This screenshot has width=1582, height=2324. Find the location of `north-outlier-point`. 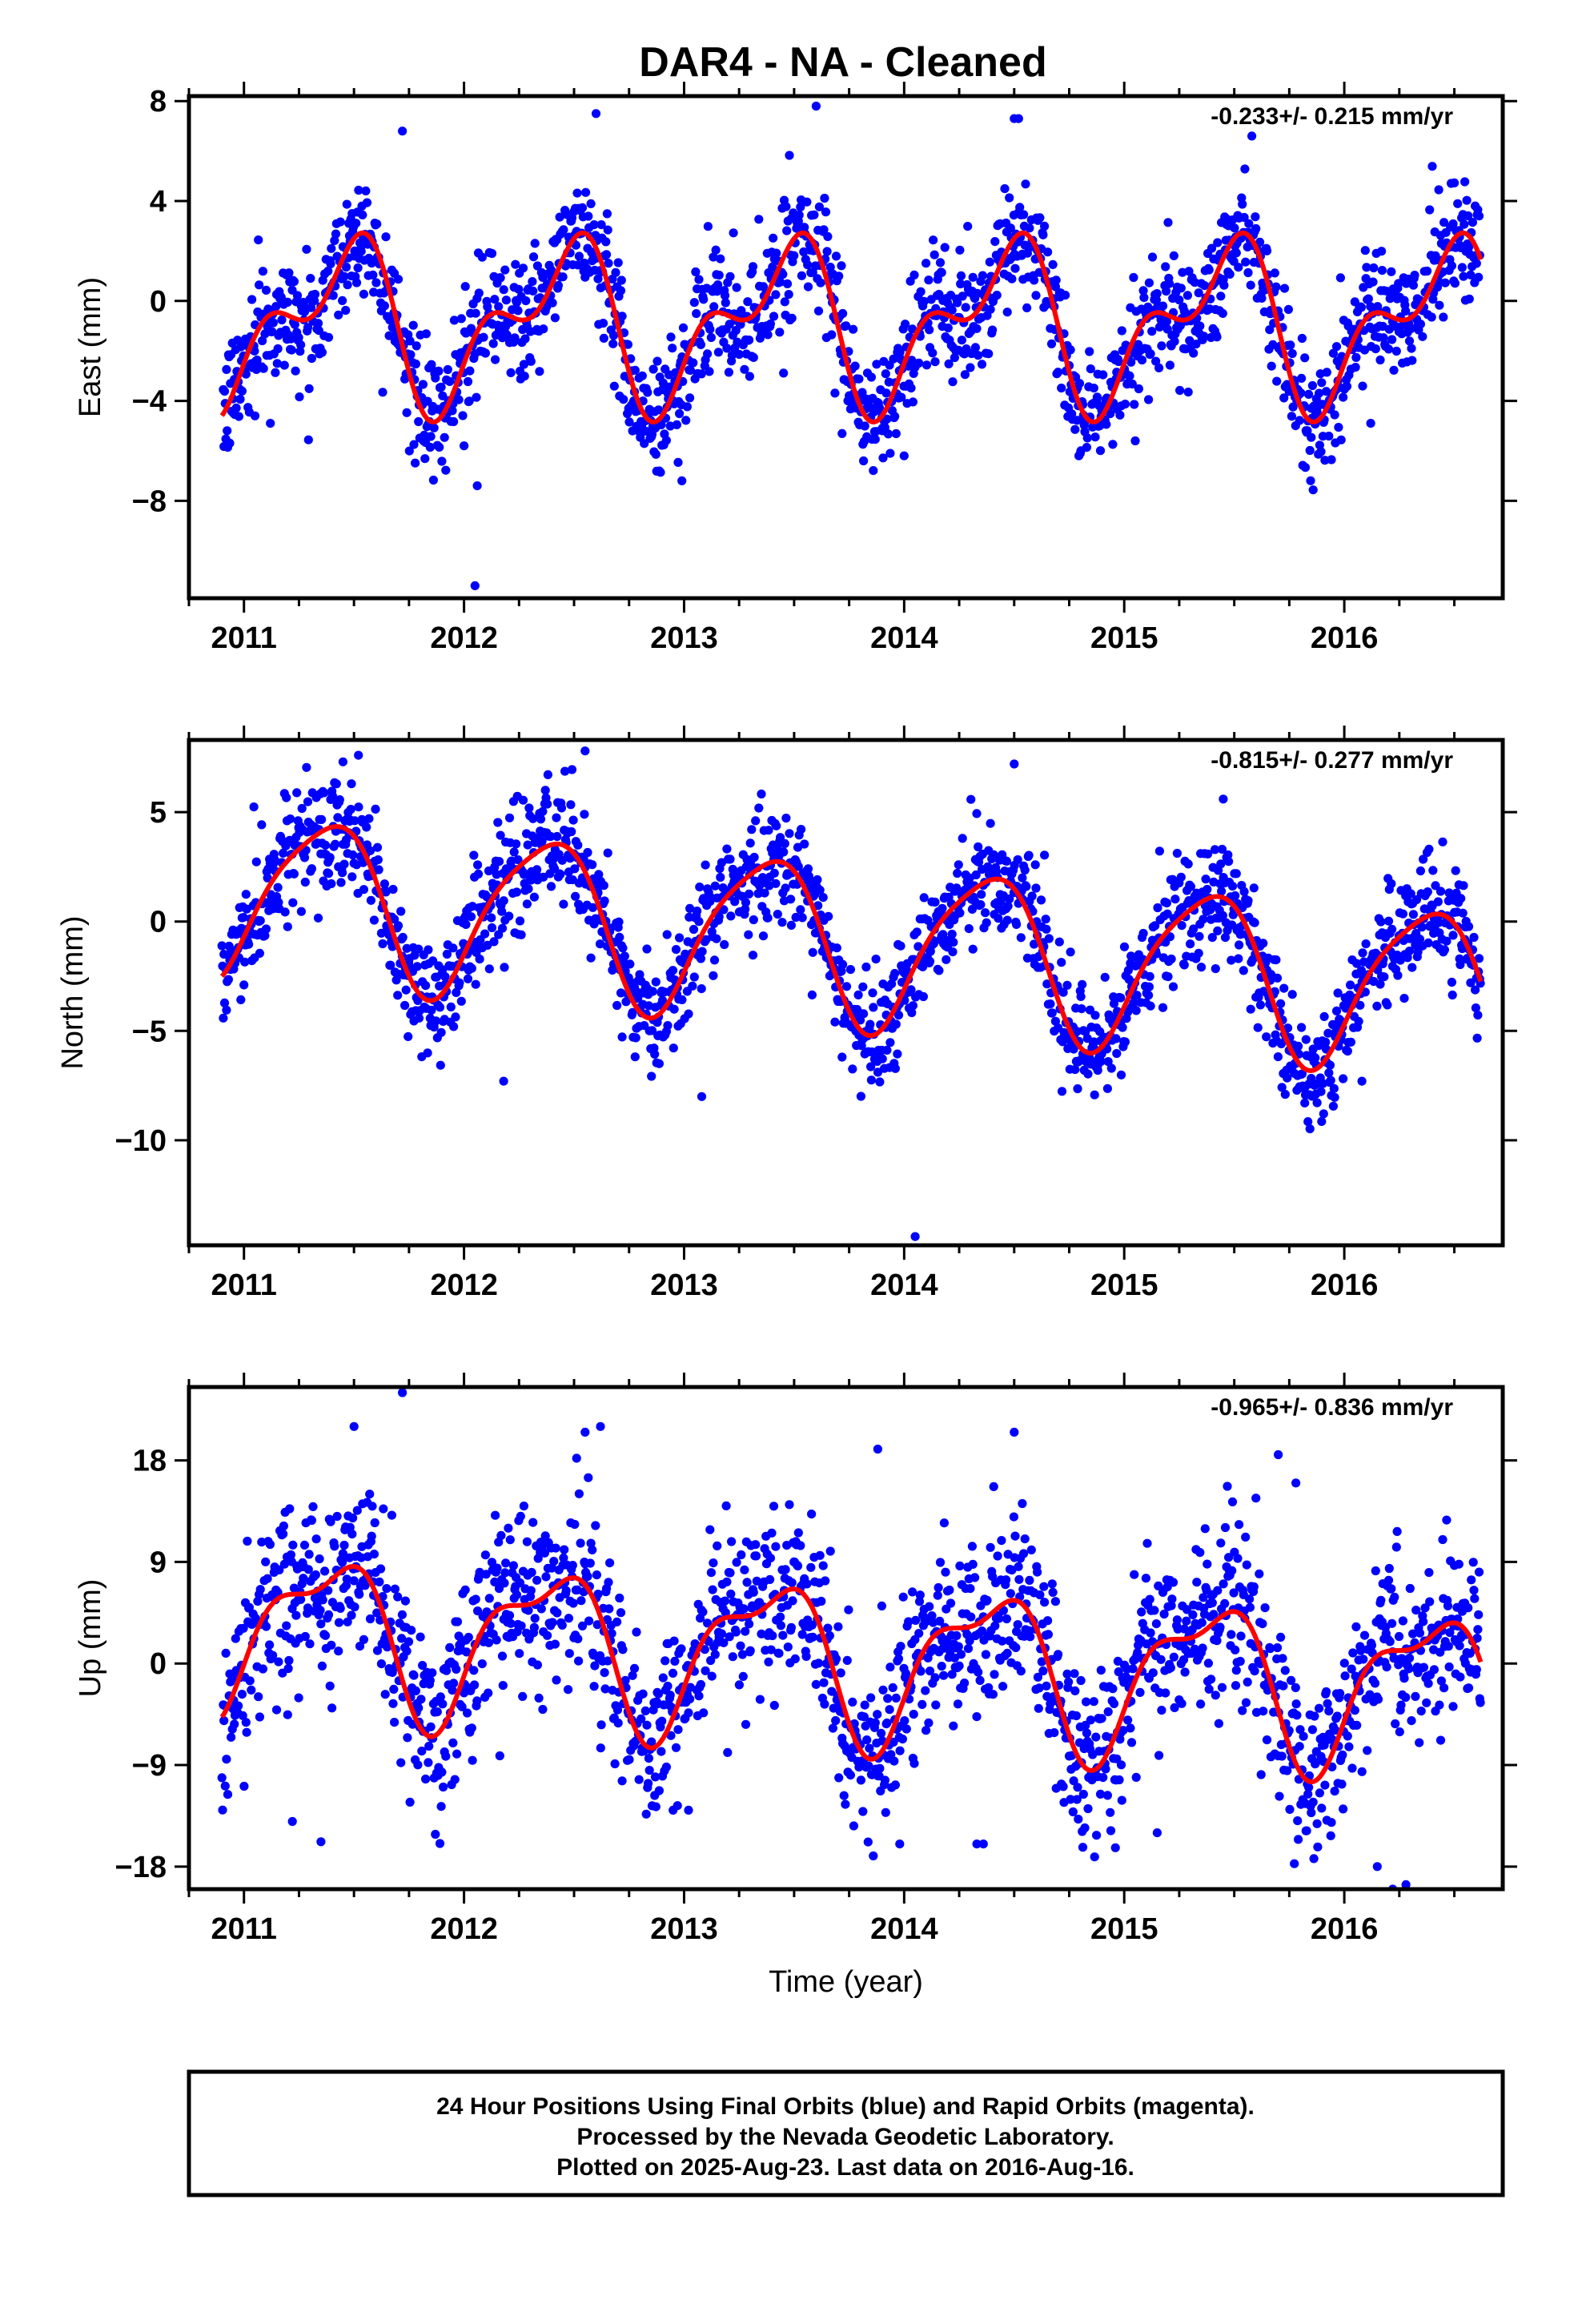

north-outlier-point is located at coordinates (1223, 799).